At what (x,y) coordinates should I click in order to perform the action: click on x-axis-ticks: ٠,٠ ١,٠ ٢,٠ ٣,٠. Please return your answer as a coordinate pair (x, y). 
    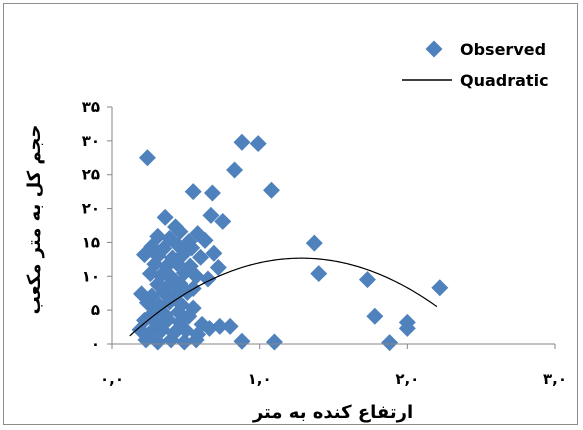
    Looking at the image, I should click on (333, 366).